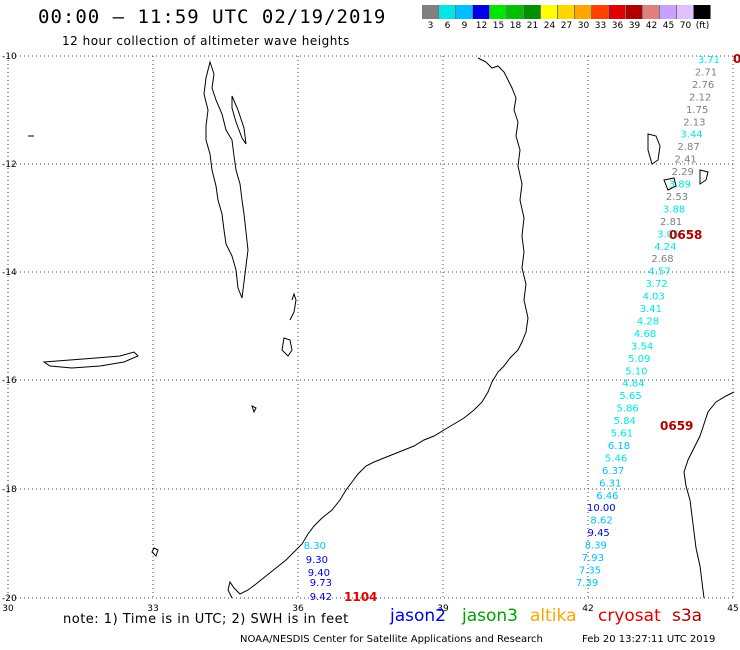  What do you see at coordinates (706, 72) in the screenshot?
I see `swh-value: 2.71` at bounding box center [706, 72].